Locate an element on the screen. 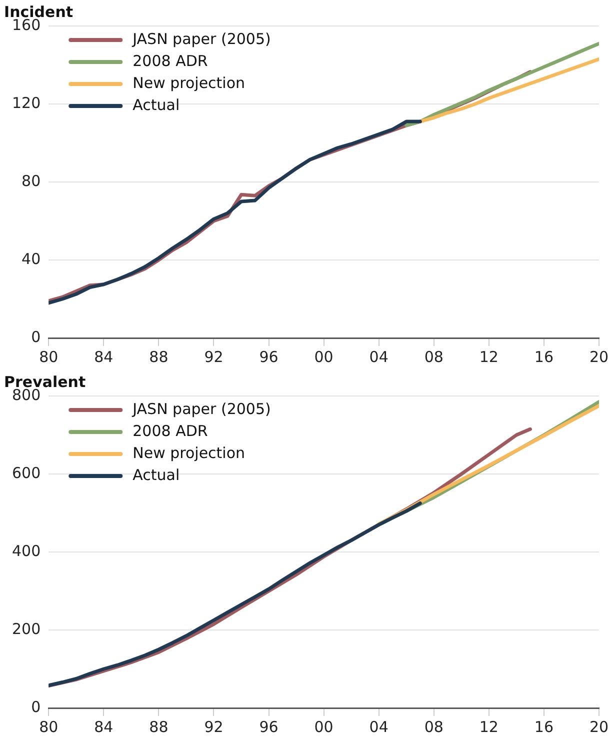 This screenshot has height=741, width=613. y-tick-label: 400 is located at coordinates (26, 551).